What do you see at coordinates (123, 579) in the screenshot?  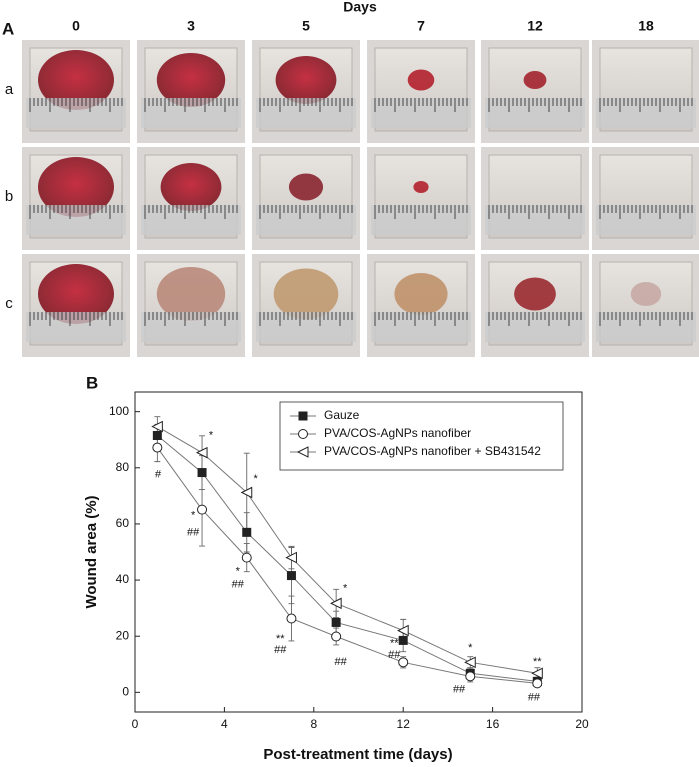 I see `y-tick-label: 40` at bounding box center [123, 579].